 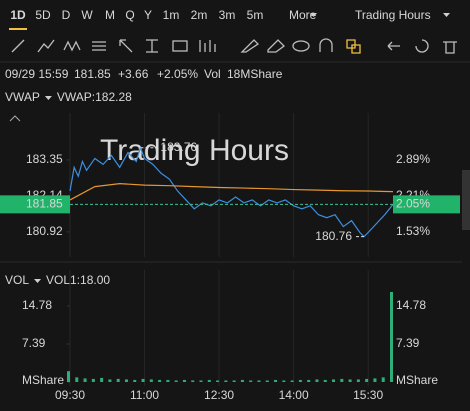 What do you see at coordinates (66, 15) in the screenshot?
I see `timeframe-tab: D` at bounding box center [66, 15].